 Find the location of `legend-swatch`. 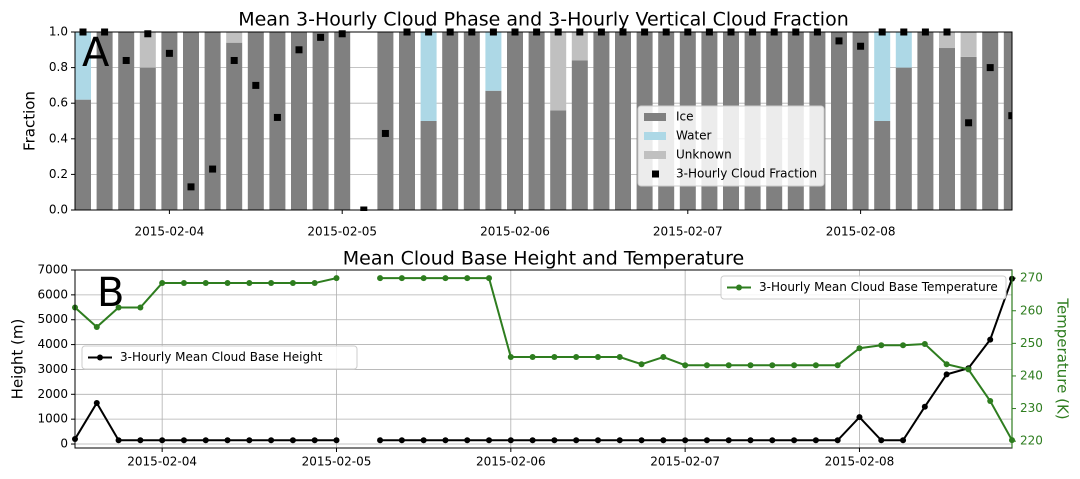

legend-swatch is located at coordinates (655, 117).